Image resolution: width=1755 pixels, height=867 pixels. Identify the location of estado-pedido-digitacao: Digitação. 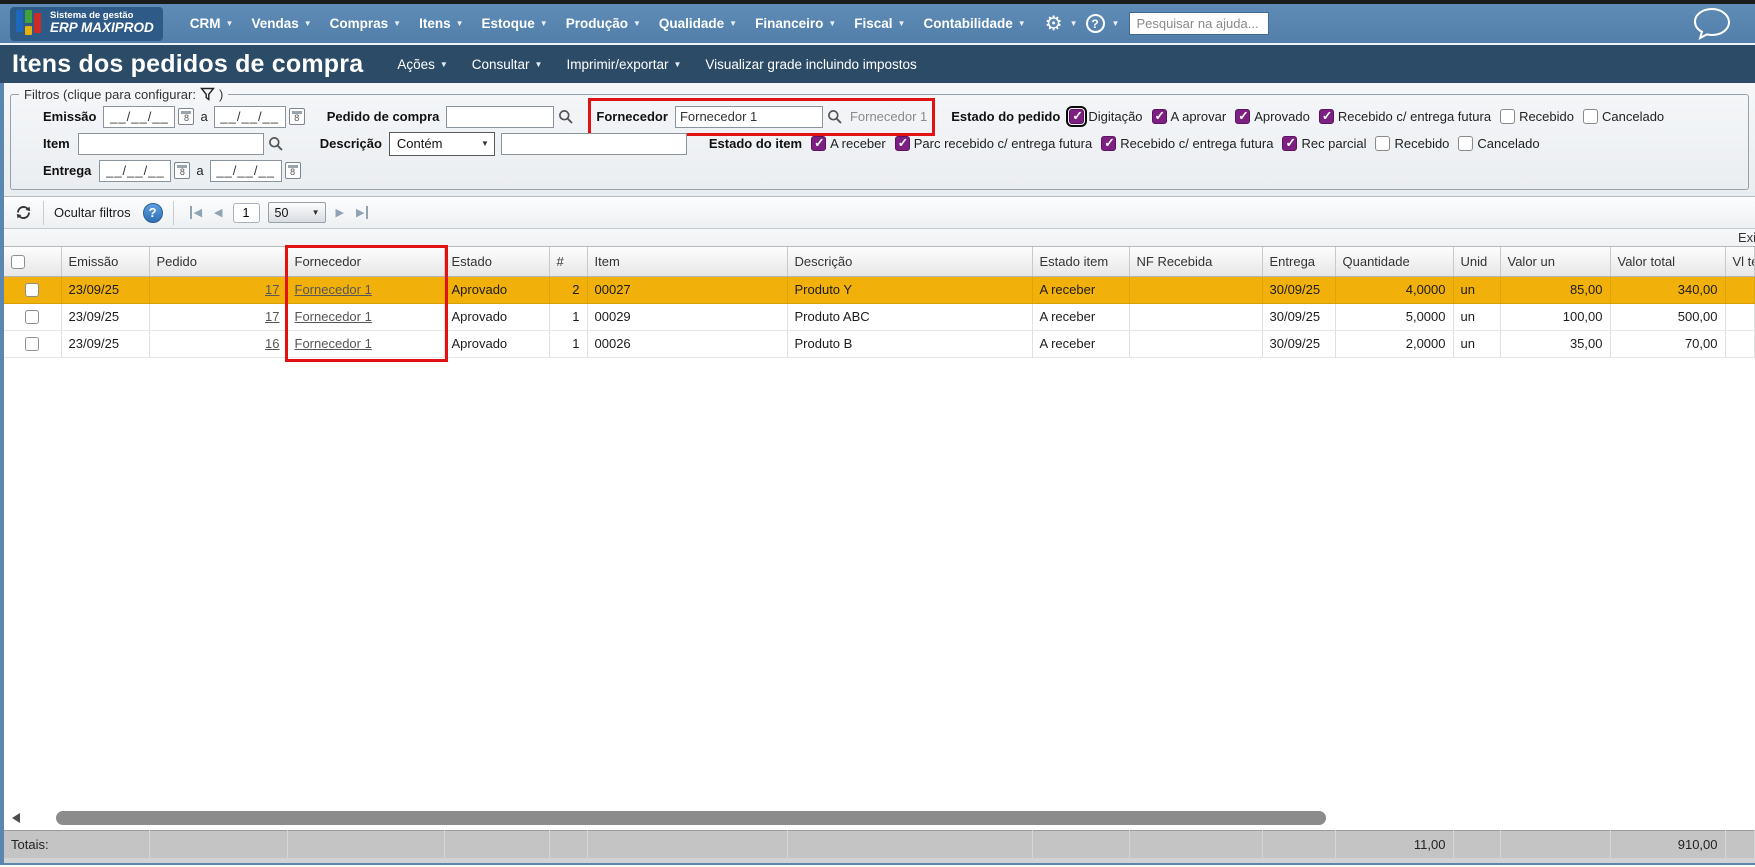
(1104, 116).